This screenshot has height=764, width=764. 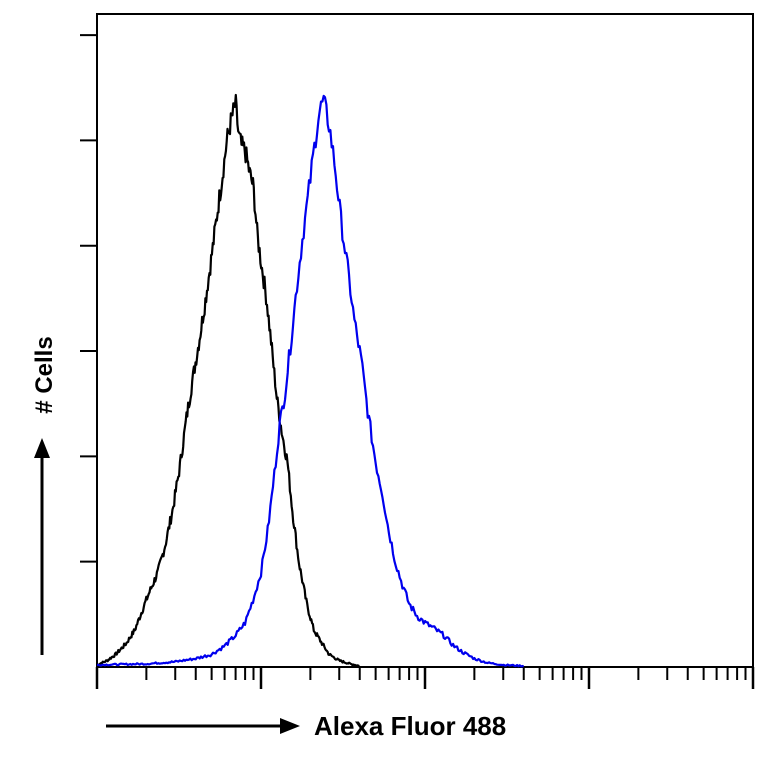 I want to click on y-axis-label: # Cells, so click(x=44, y=374).